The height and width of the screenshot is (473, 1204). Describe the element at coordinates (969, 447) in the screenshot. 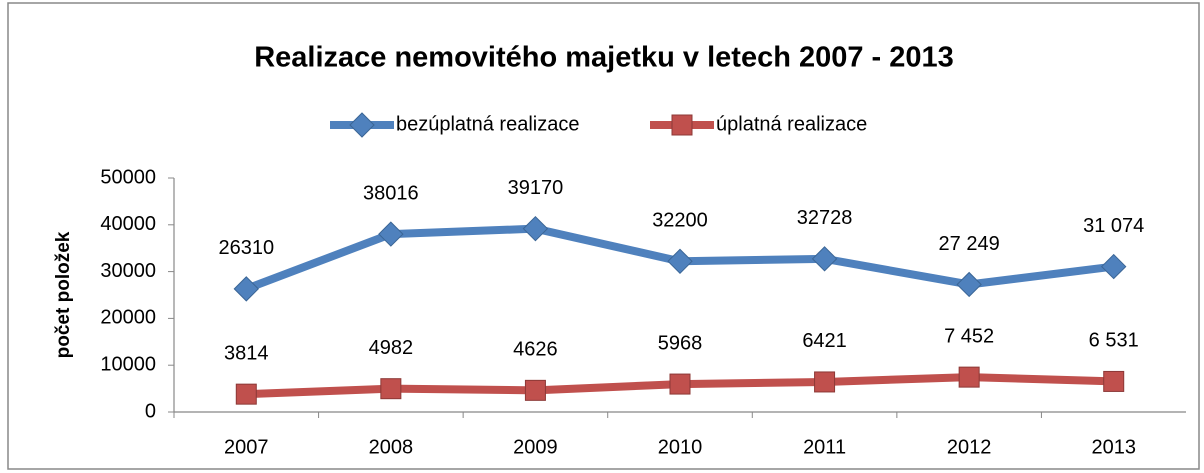

I see `x-tick-label: 2012` at that location.